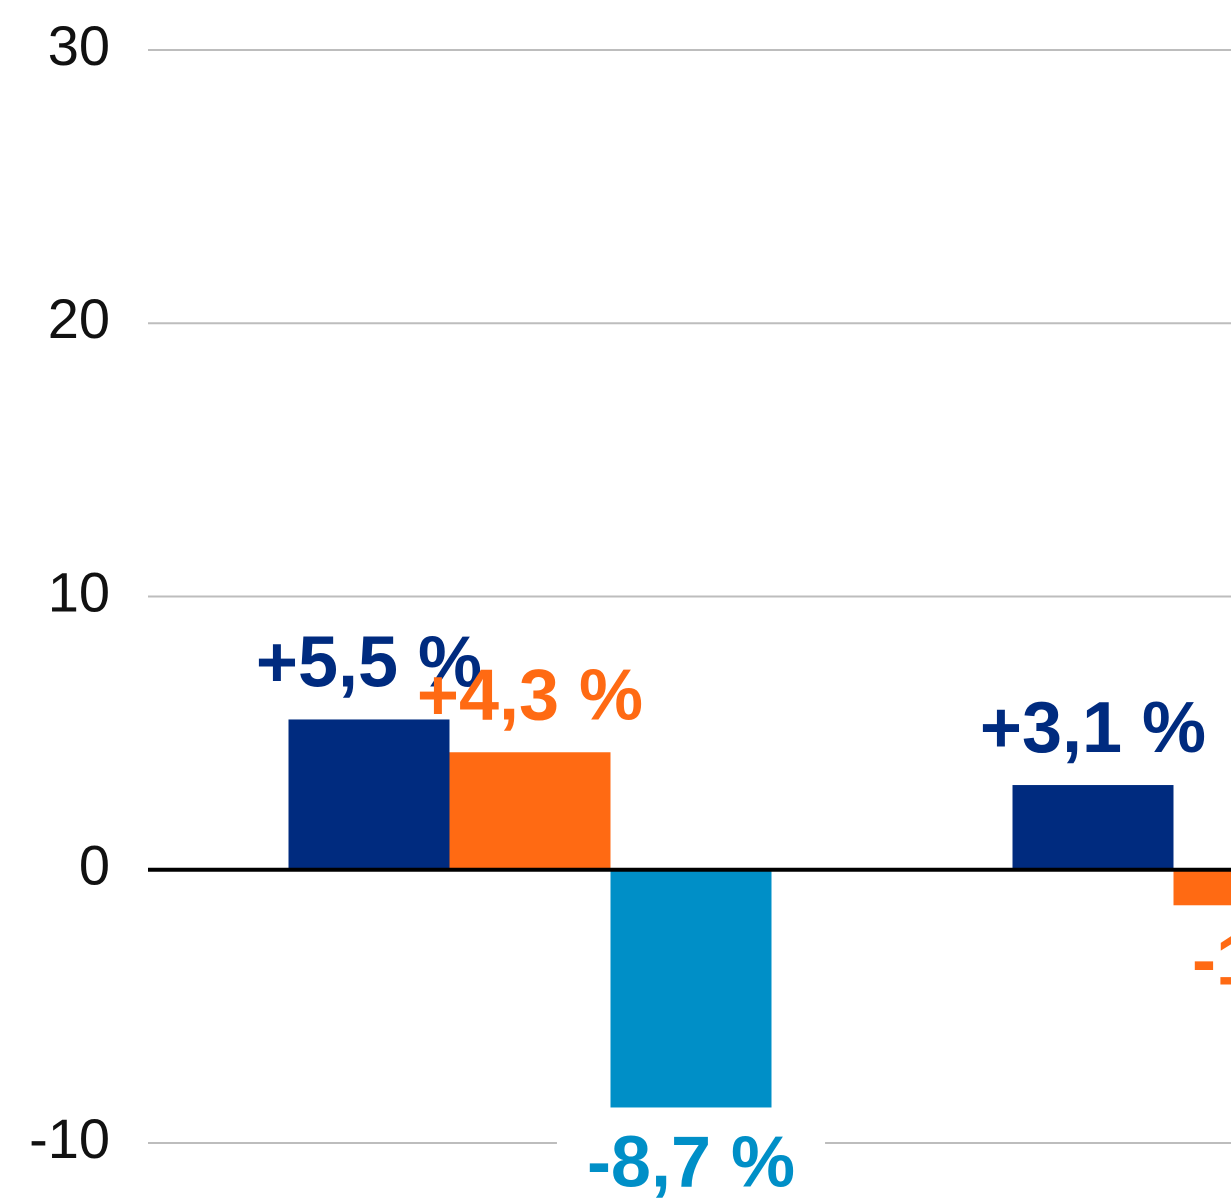  Describe the element at coordinates (369, 662) in the screenshot. I see `value-label: +5,5 %` at that location.